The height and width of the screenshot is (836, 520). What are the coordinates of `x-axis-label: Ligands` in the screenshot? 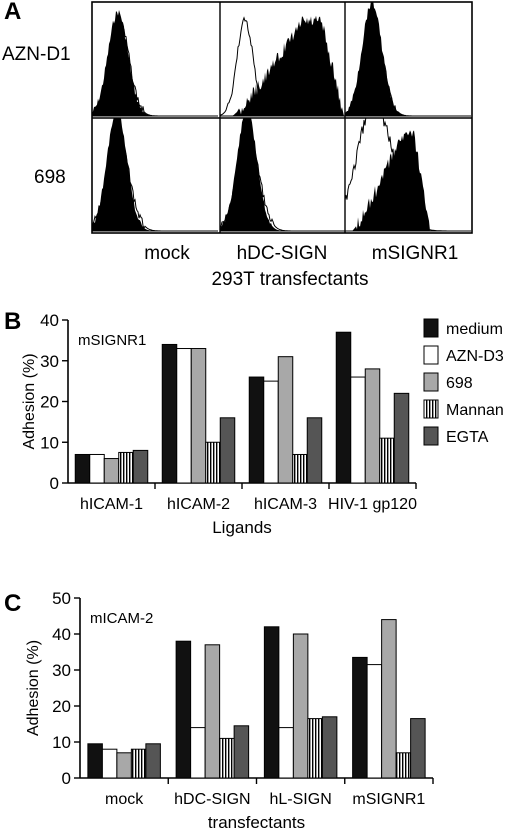 It's located at (242, 527).